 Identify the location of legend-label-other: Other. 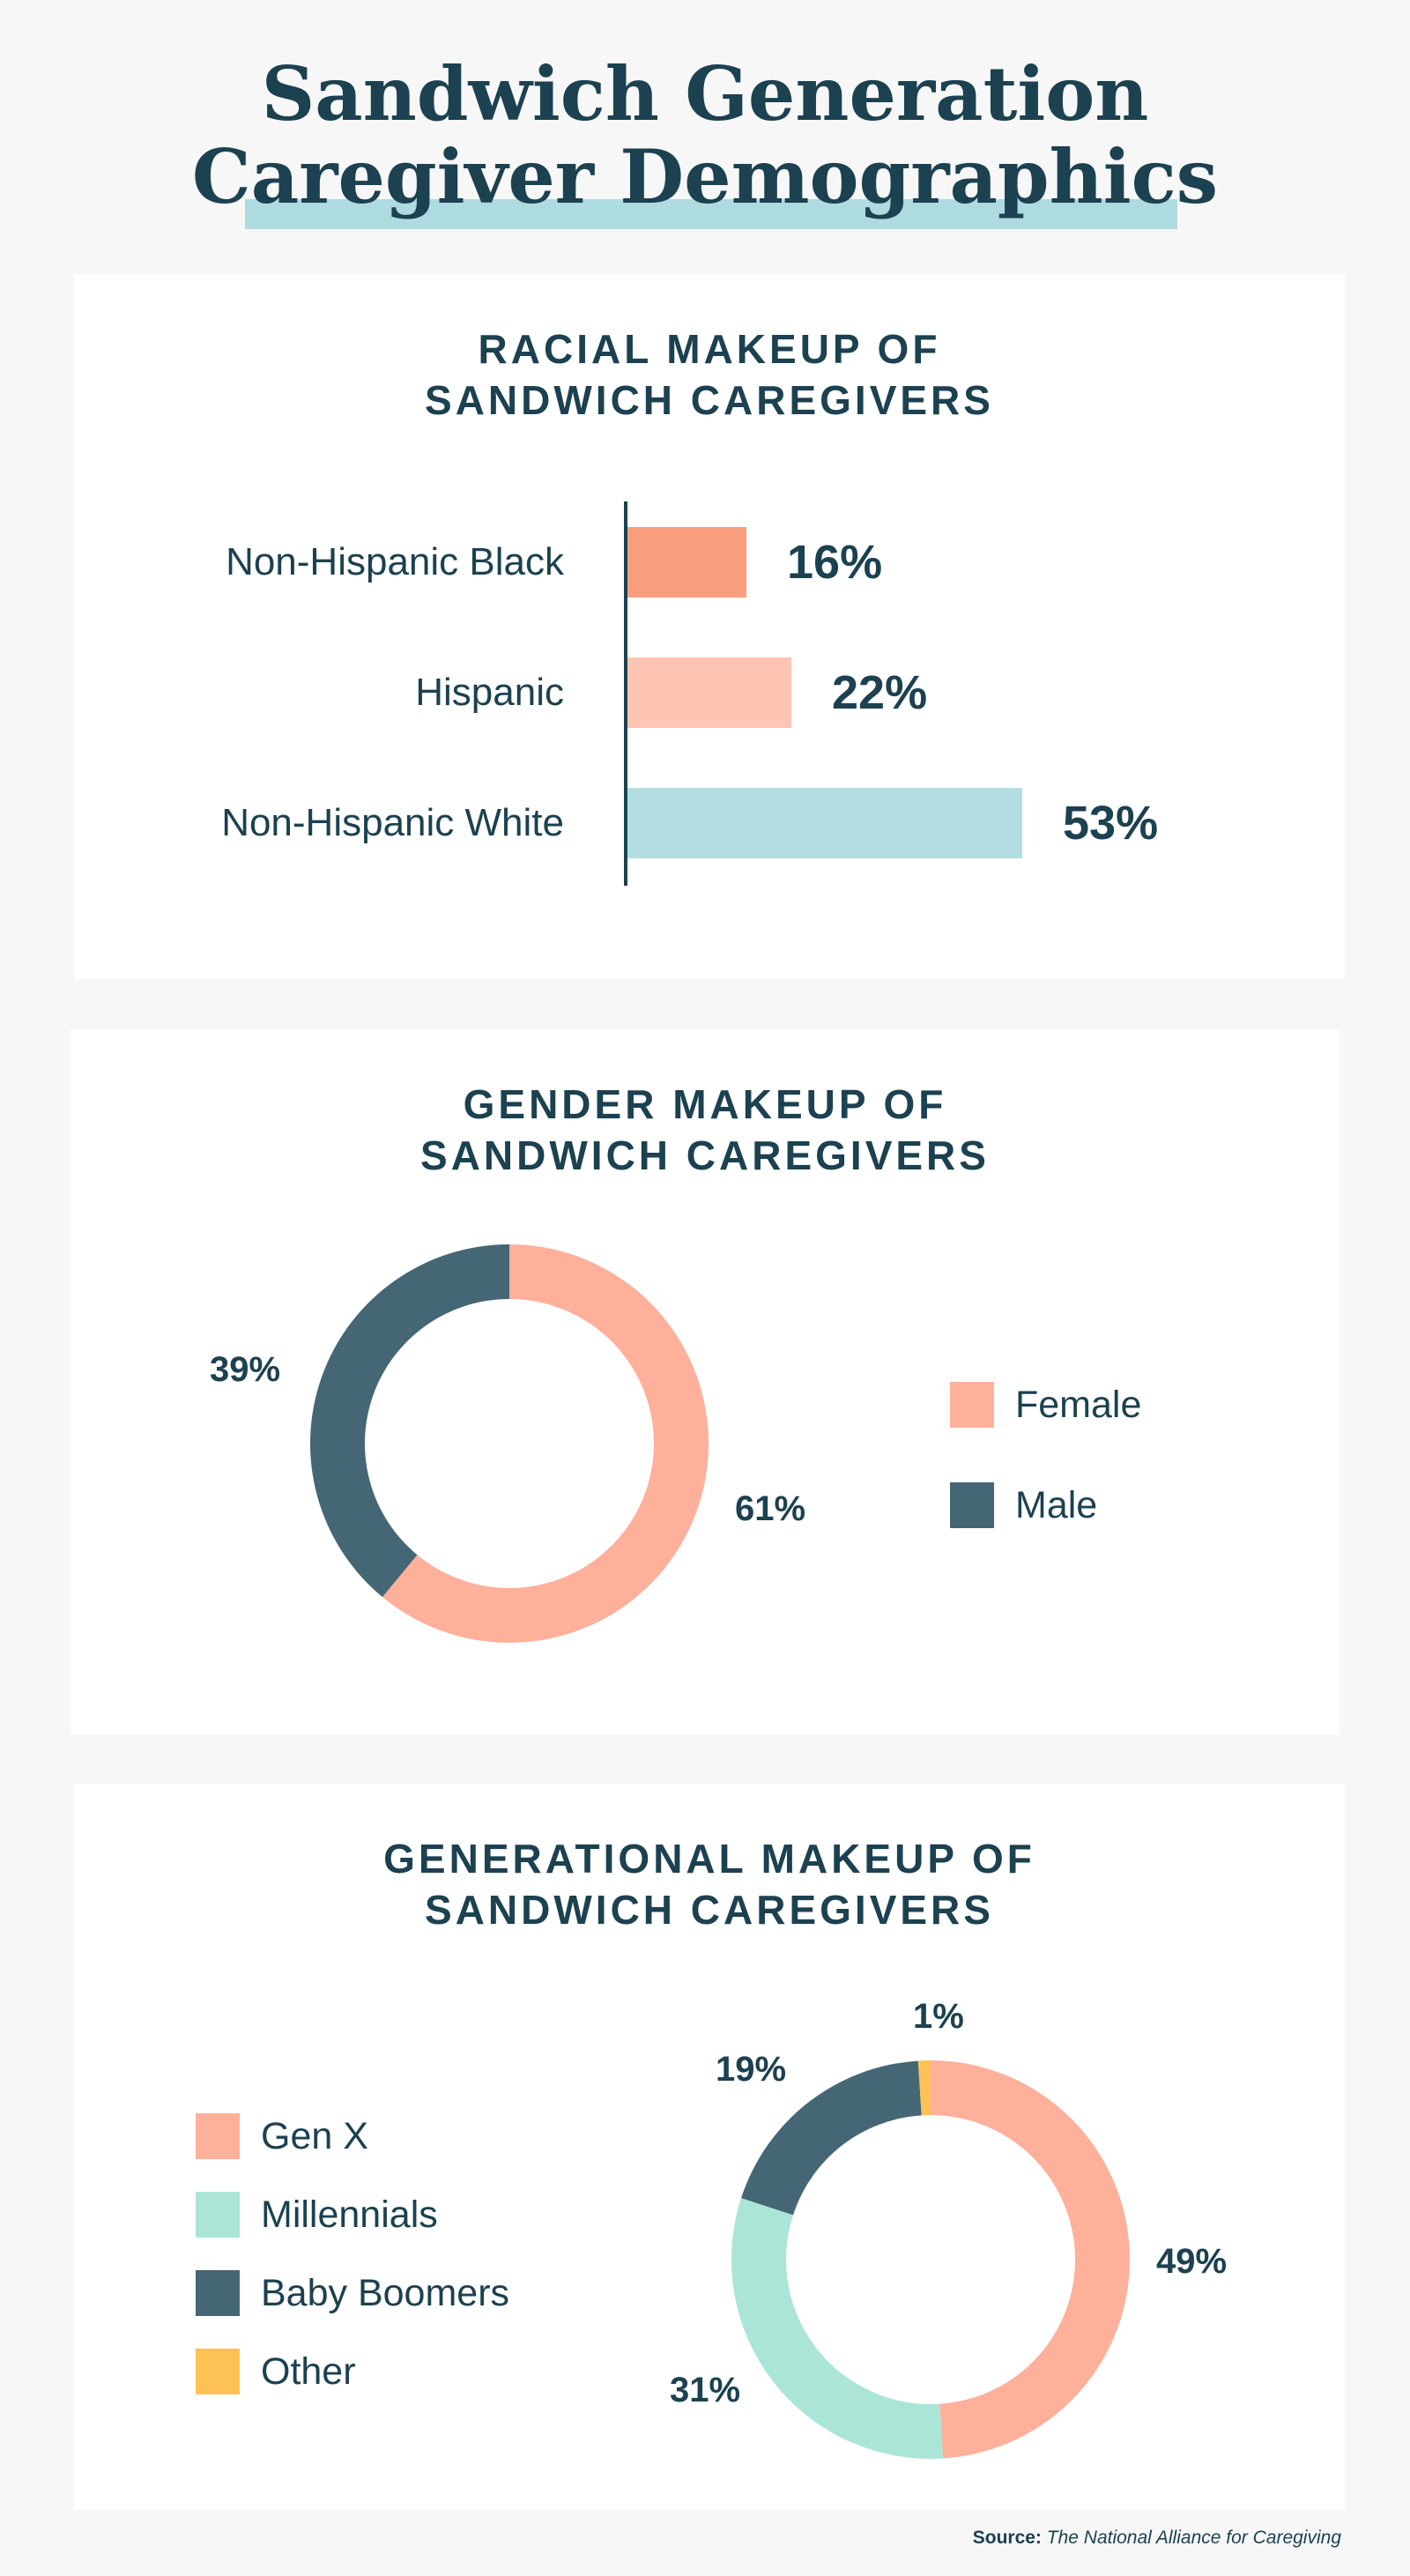
(308, 2371).